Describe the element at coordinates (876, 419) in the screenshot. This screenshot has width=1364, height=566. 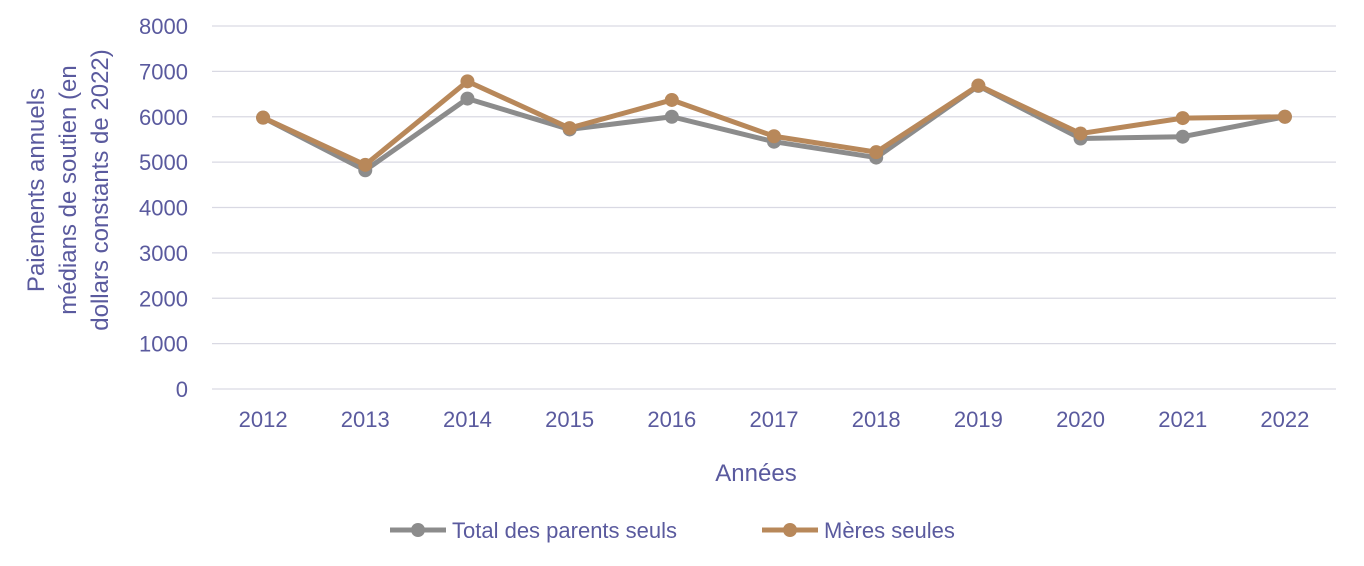
I see `x-tick-label: 2018` at that location.